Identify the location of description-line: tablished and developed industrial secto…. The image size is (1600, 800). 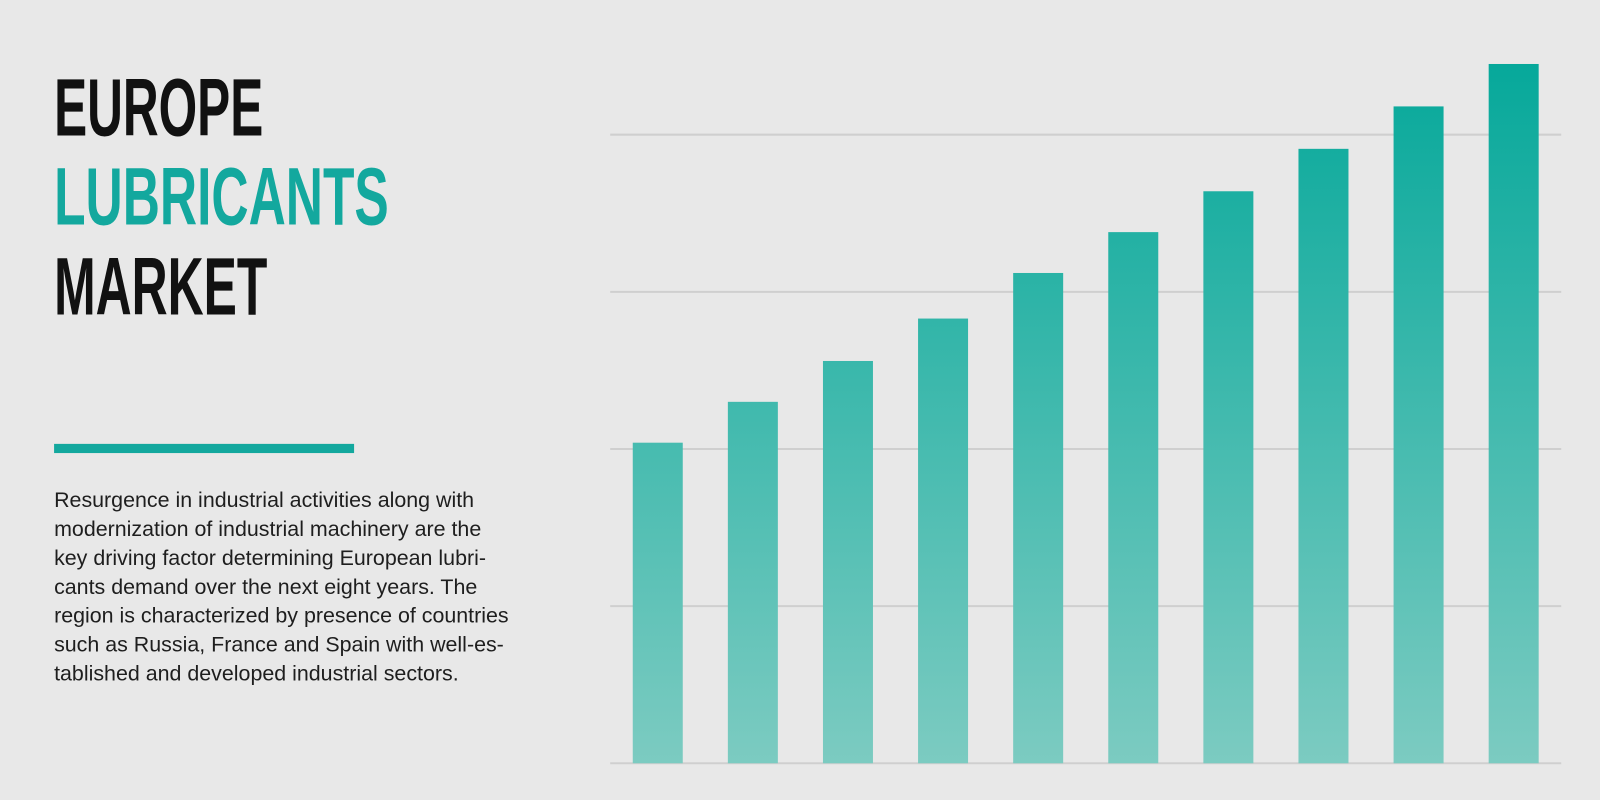
(256, 673).